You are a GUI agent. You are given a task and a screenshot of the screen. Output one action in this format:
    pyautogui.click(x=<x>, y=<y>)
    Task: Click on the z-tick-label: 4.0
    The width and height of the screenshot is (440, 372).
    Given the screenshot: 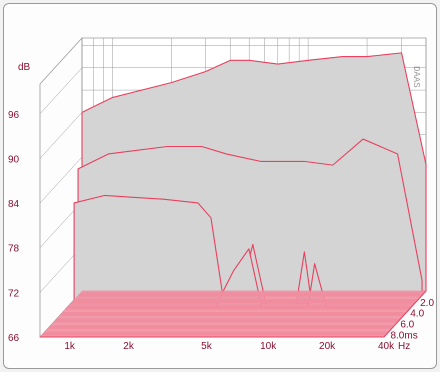 What is the action you would take?
    pyautogui.click(x=417, y=314)
    